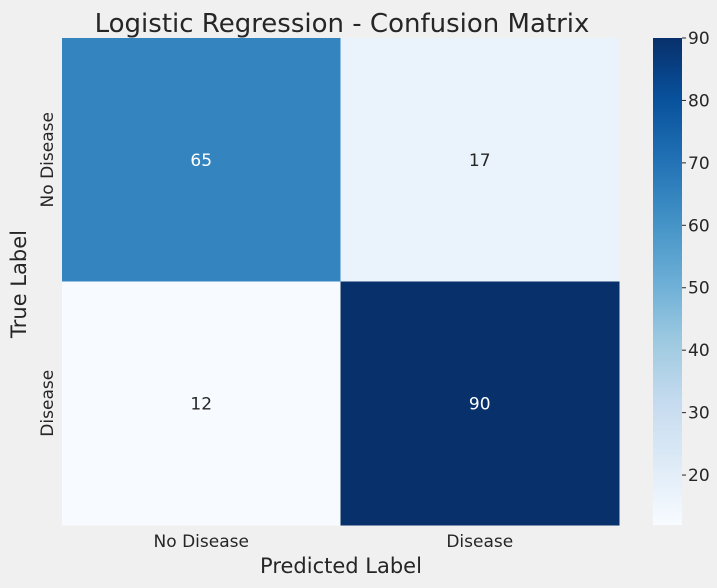 The height and width of the screenshot is (588, 717). Describe the element at coordinates (699, 476) in the screenshot. I see `colorbar-tick-label: 20` at that location.